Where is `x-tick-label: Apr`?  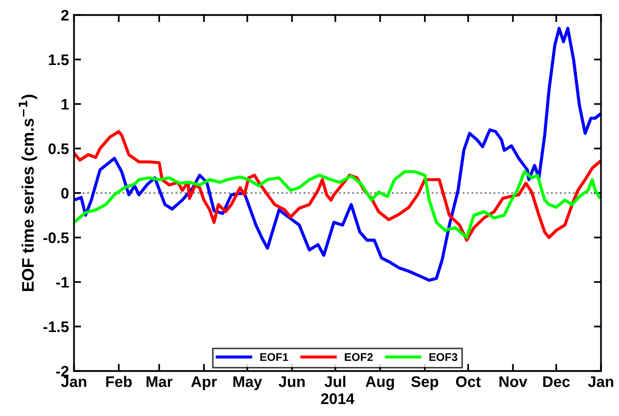
x-tick-label: Apr is located at coordinates (204, 383).